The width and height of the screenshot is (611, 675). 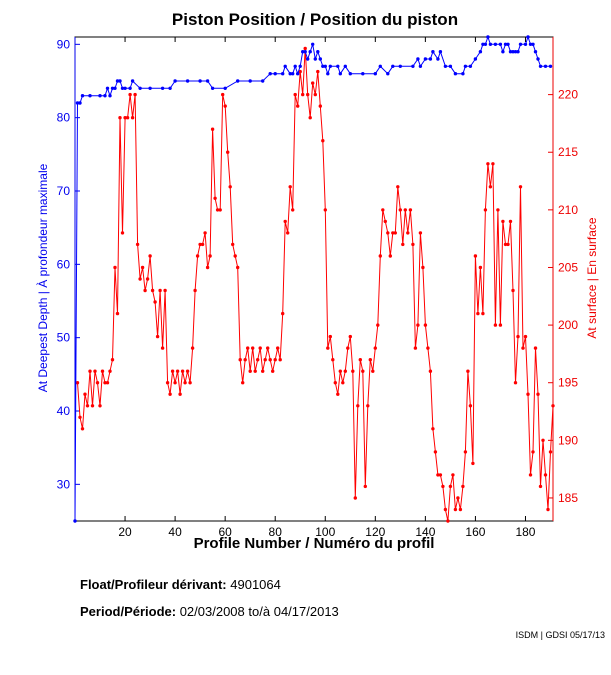 What do you see at coordinates (64, 118) in the screenshot?
I see `left-tick-label: 80` at bounding box center [64, 118].